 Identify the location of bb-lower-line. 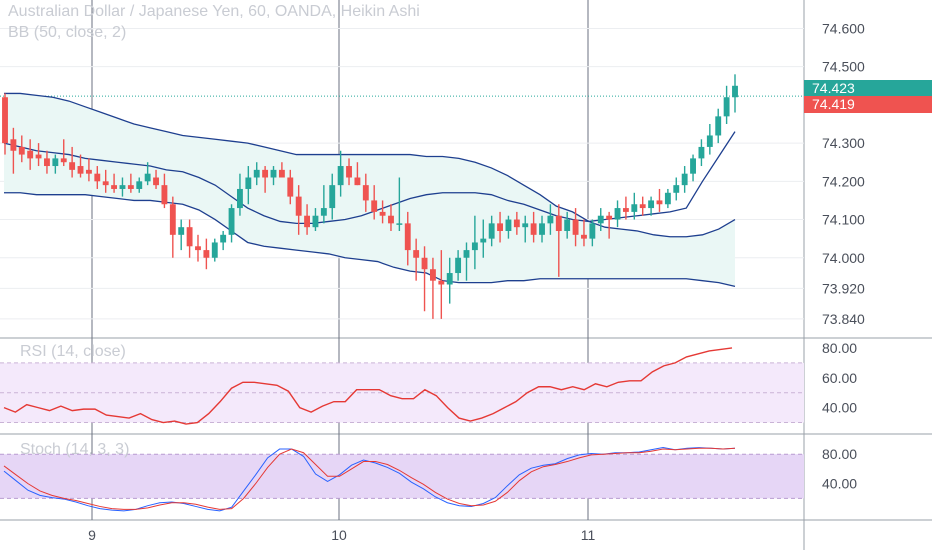
(370, 240).